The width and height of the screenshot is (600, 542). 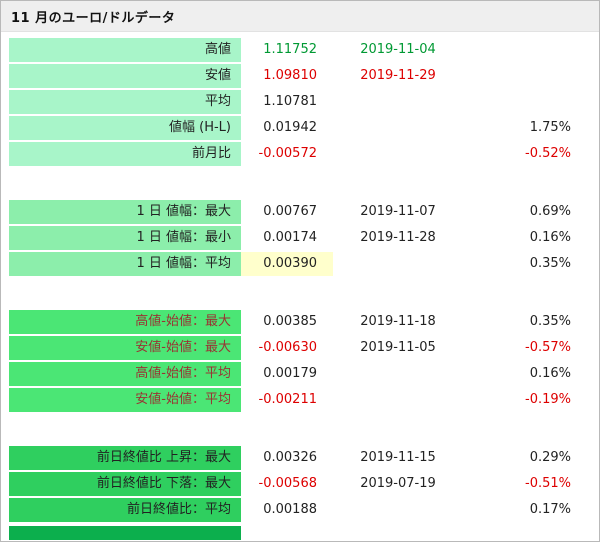 I want to click on row-label: 1 日 値幅：最大, so click(x=125, y=212).